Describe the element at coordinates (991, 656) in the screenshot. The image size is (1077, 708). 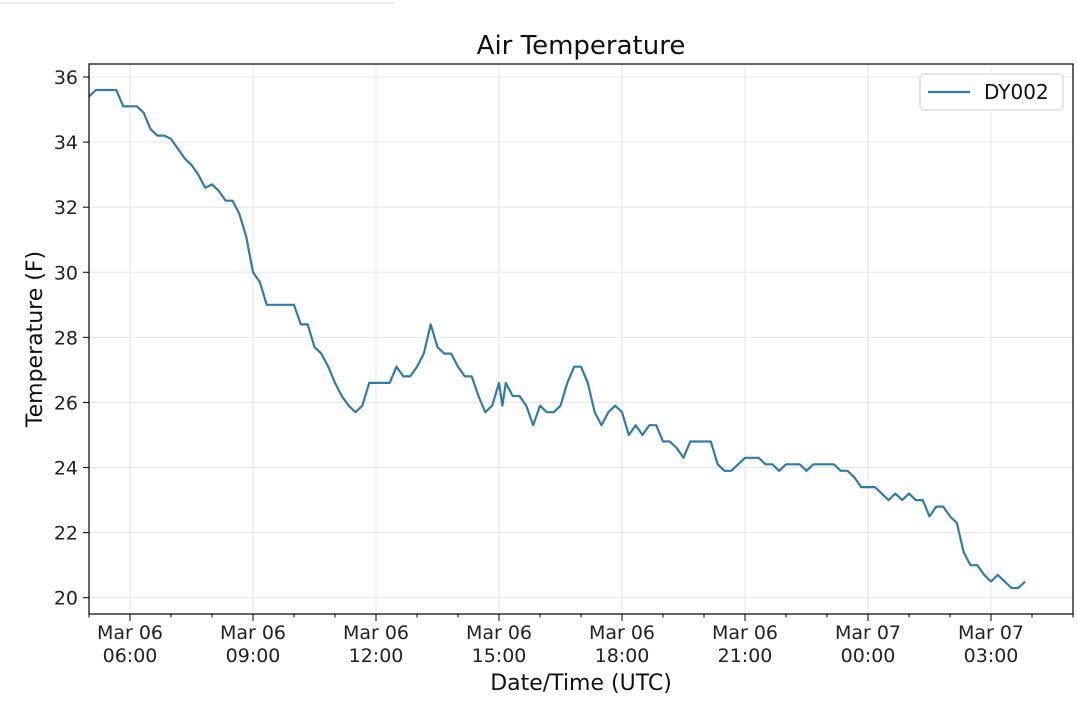
I see `x-tick-label-time: 03:00` at that location.